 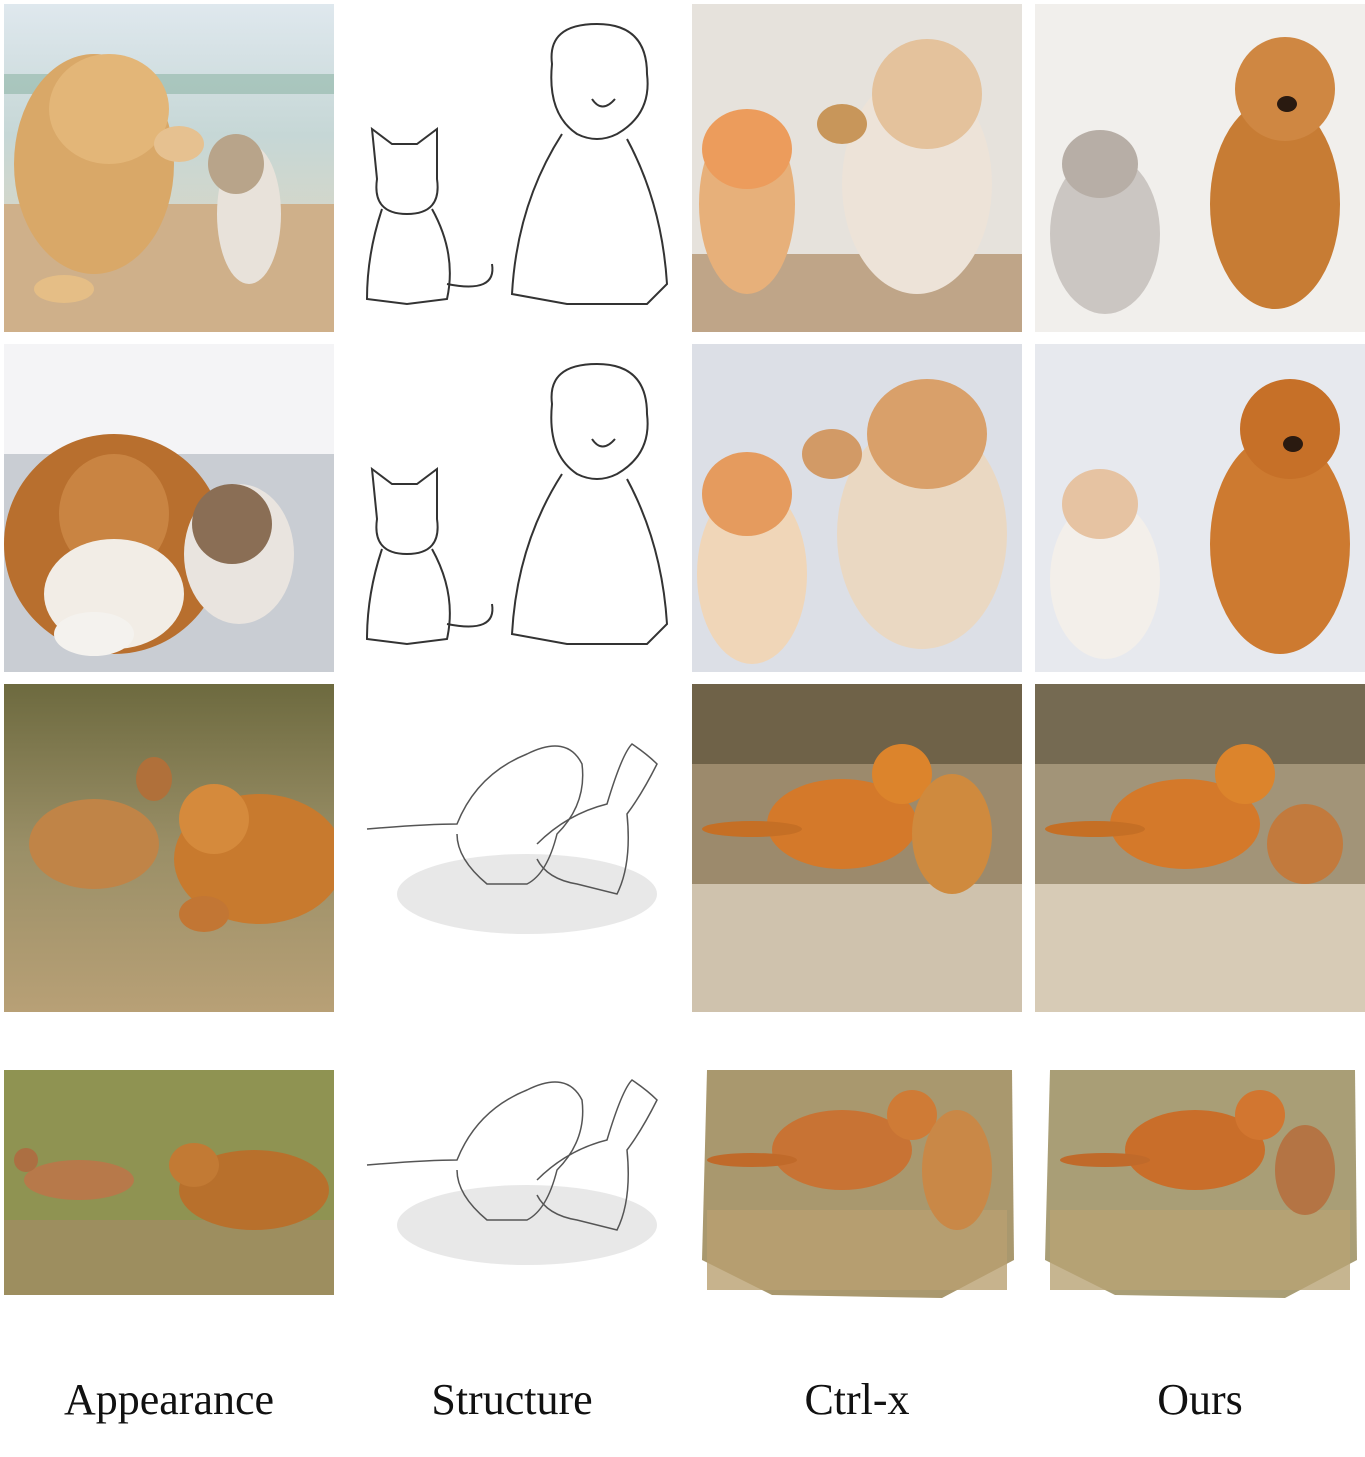 I want to click on row1-appearance-image, so click(x=169, y=168).